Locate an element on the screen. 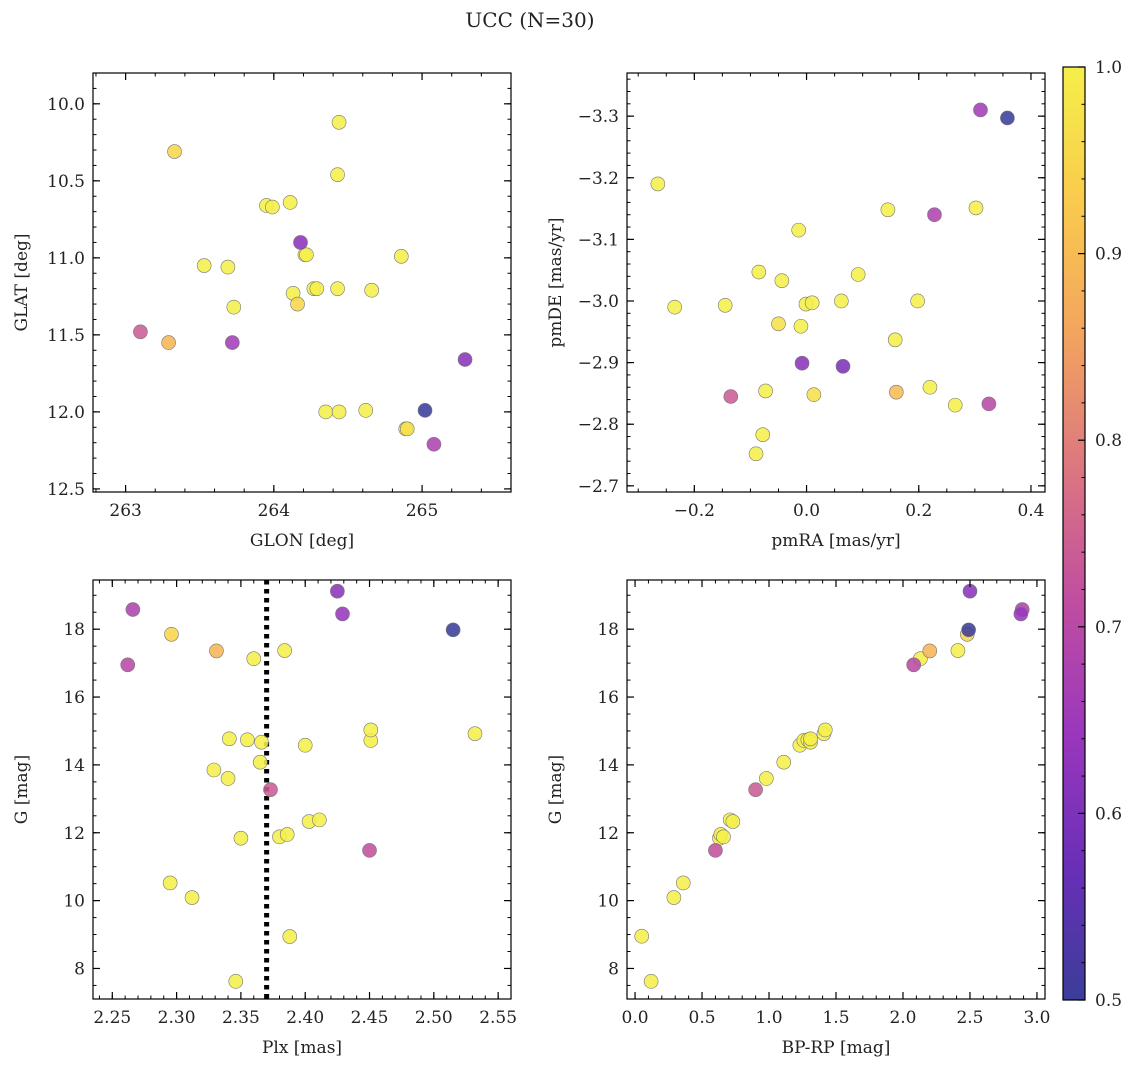  colorbar: 0.5 0.6 0.7 0.8 0.9 1.0 is located at coordinates (1092, 534).